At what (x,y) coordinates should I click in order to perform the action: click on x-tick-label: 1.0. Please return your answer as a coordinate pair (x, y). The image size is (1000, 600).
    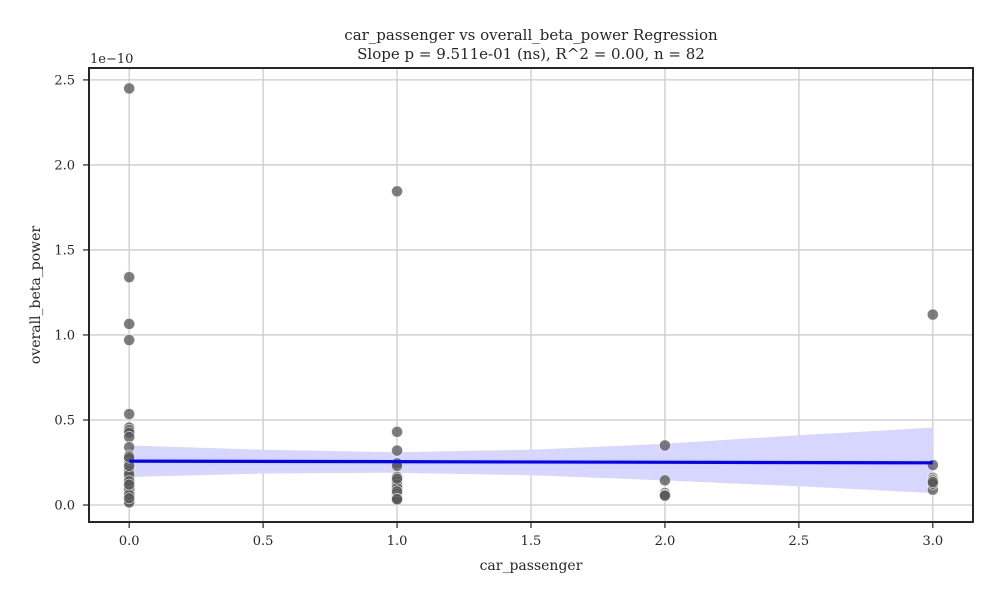
    Looking at the image, I should click on (397, 541).